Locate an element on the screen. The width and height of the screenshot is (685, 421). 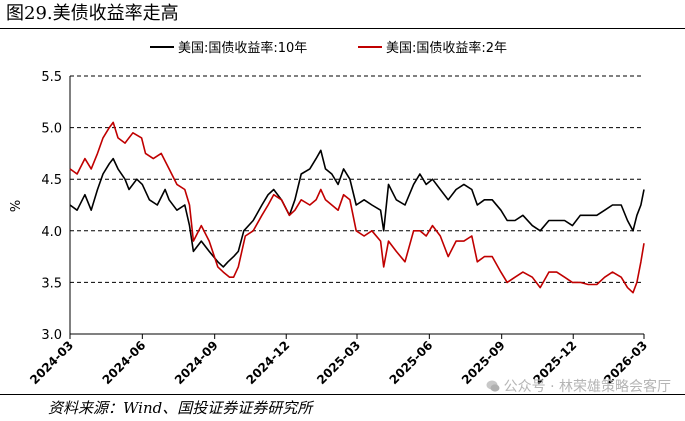
y-tick-label: 3.0 is located at coordinates (51, 335).